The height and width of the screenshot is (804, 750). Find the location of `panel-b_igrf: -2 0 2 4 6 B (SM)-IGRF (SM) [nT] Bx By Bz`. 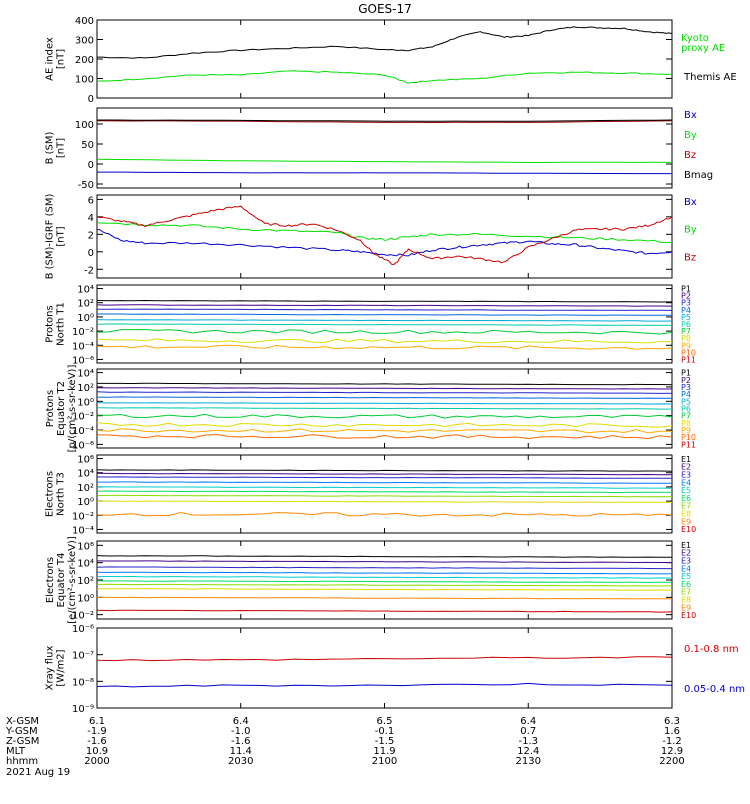

panel-b_igrf: -2 0 2 4 6 B (SM)-IGRF (SM) [nT] Bx By Bz is located at coordinates (371, 237).